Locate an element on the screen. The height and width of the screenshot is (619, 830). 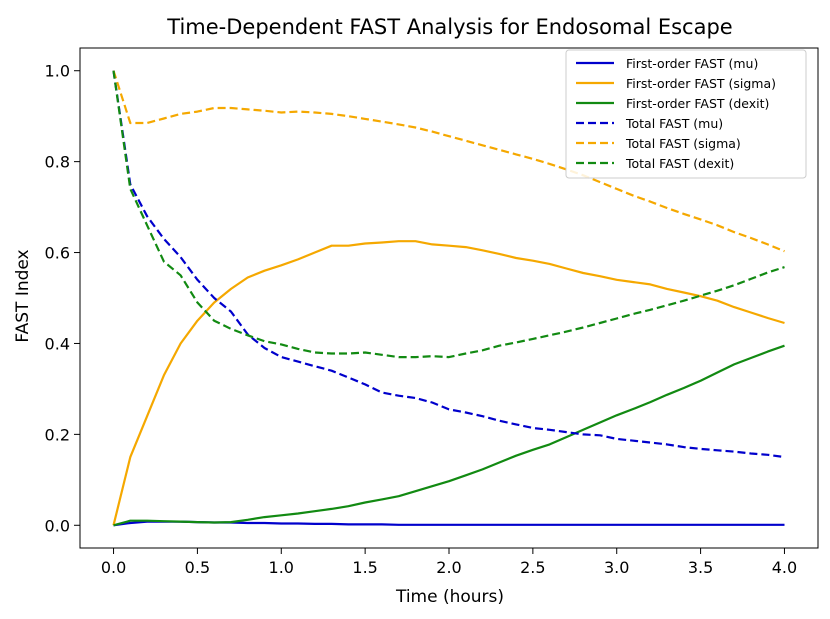
x-tick-label: 3.5 is located at coordinates (700, 567).